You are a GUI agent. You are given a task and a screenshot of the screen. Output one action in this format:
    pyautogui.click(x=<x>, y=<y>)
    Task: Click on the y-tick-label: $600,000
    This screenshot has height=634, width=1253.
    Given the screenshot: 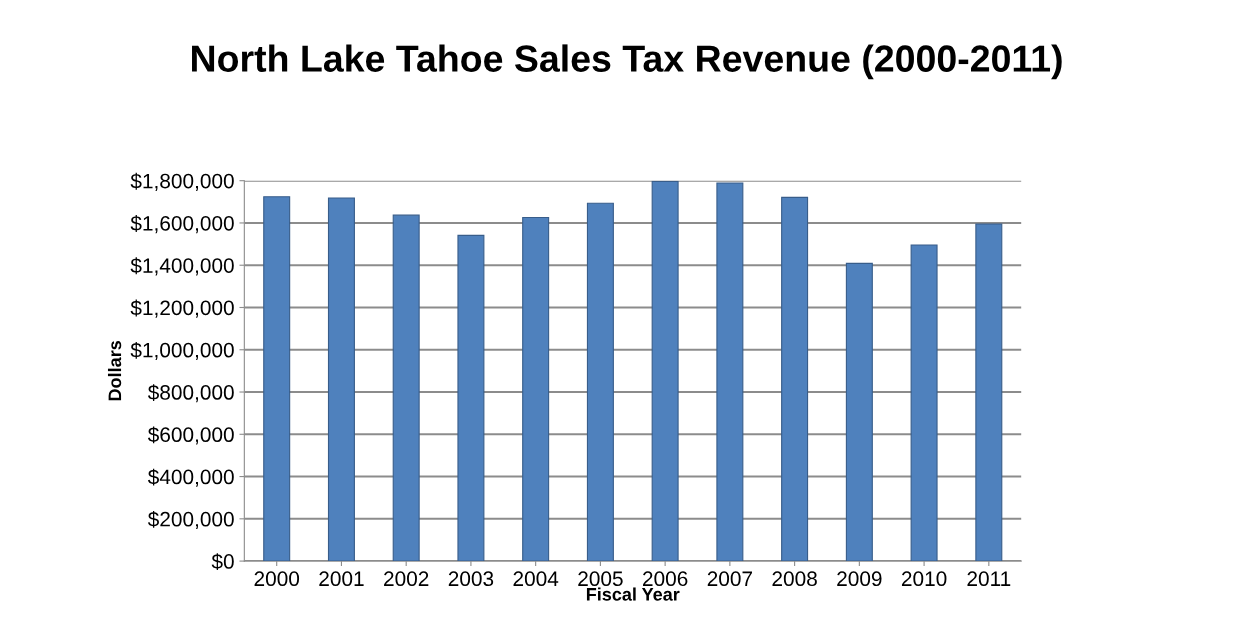 What is the action you would take?
    pyautogui.click(x=190, y=435)
    